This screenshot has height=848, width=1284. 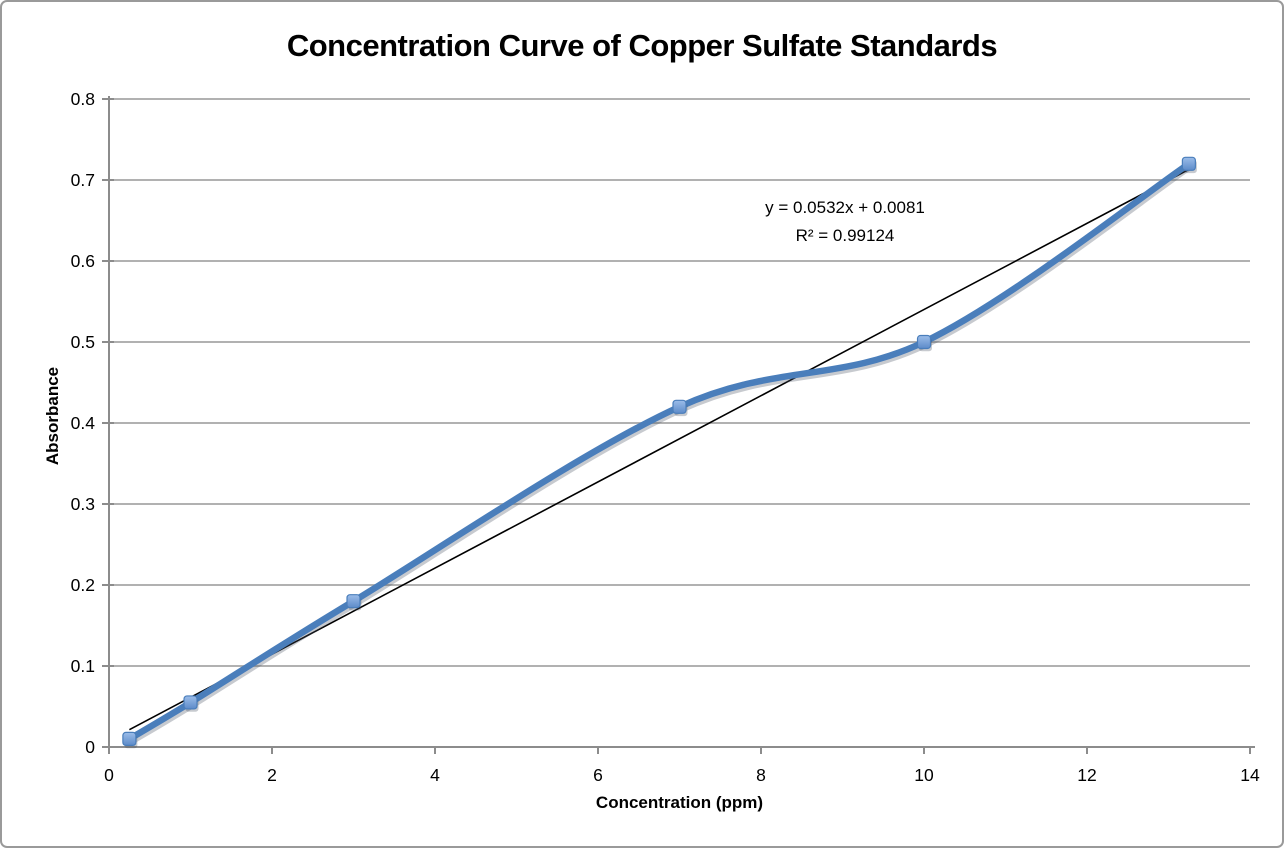 I want to click on x-tick-label: 4, so click(x=435, y=775).